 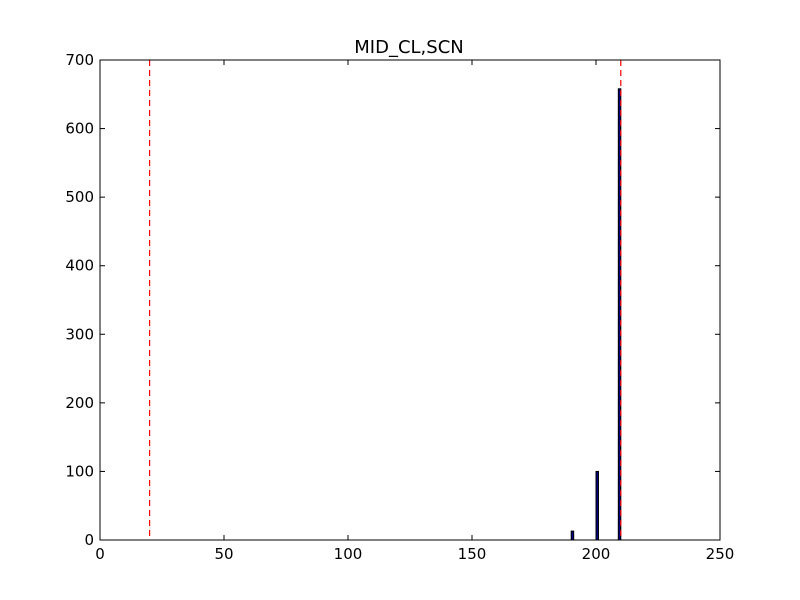 What do you see at coordinates (408, 47) in the screenshot?
I see `chart-title: MID_CL,SCN` at bounding box center [408, 47].